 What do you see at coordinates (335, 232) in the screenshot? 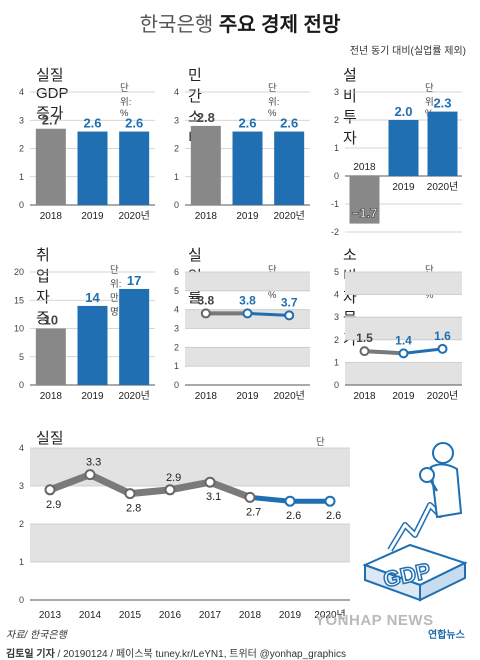
I see `y-tick-label: -2` at bounding box center [335, 232].